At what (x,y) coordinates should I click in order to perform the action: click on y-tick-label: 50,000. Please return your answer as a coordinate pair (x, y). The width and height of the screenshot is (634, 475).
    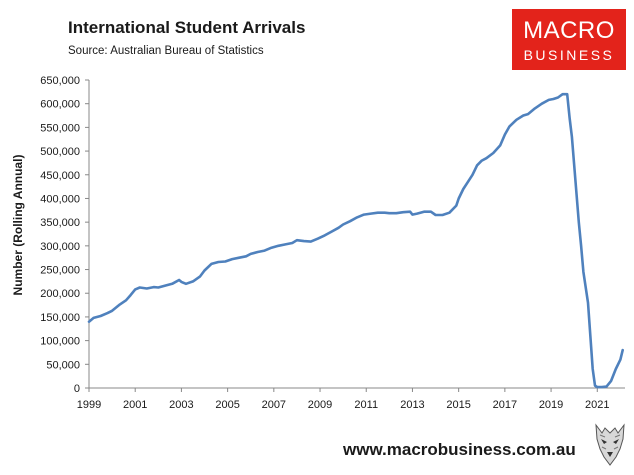
    Looking at the image, I should click on (63, 365).